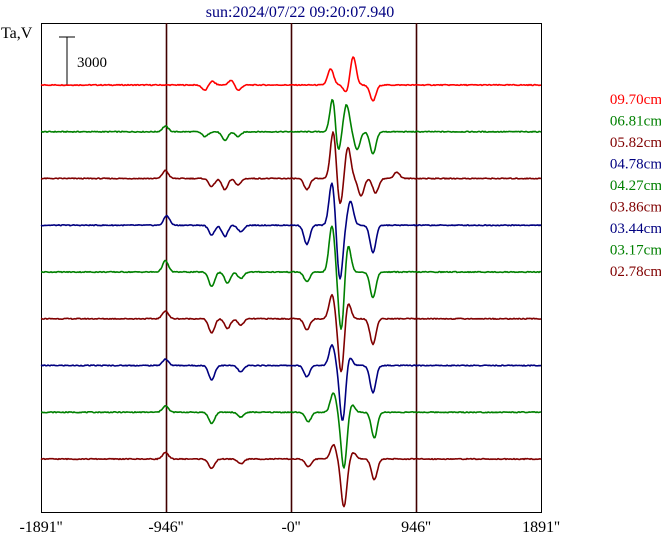  What do you see at coordinates (635, 208) in the screenshot?
I see `legend-entry: 03.86cm` at bounding box center [635, 208].